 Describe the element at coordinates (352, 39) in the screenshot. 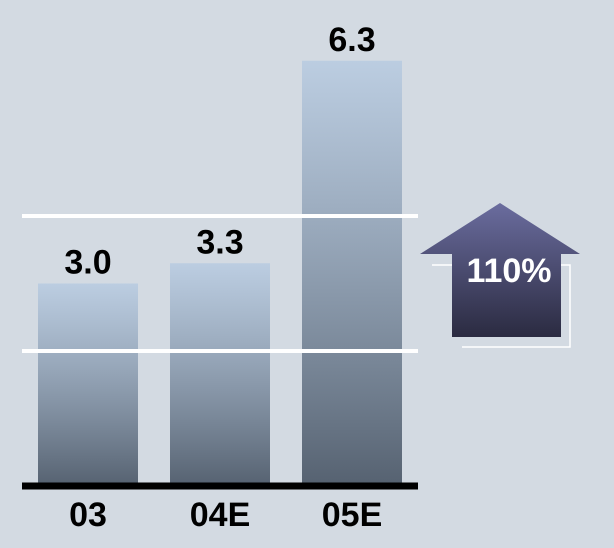

I see `data-label: 6.3` at that location.